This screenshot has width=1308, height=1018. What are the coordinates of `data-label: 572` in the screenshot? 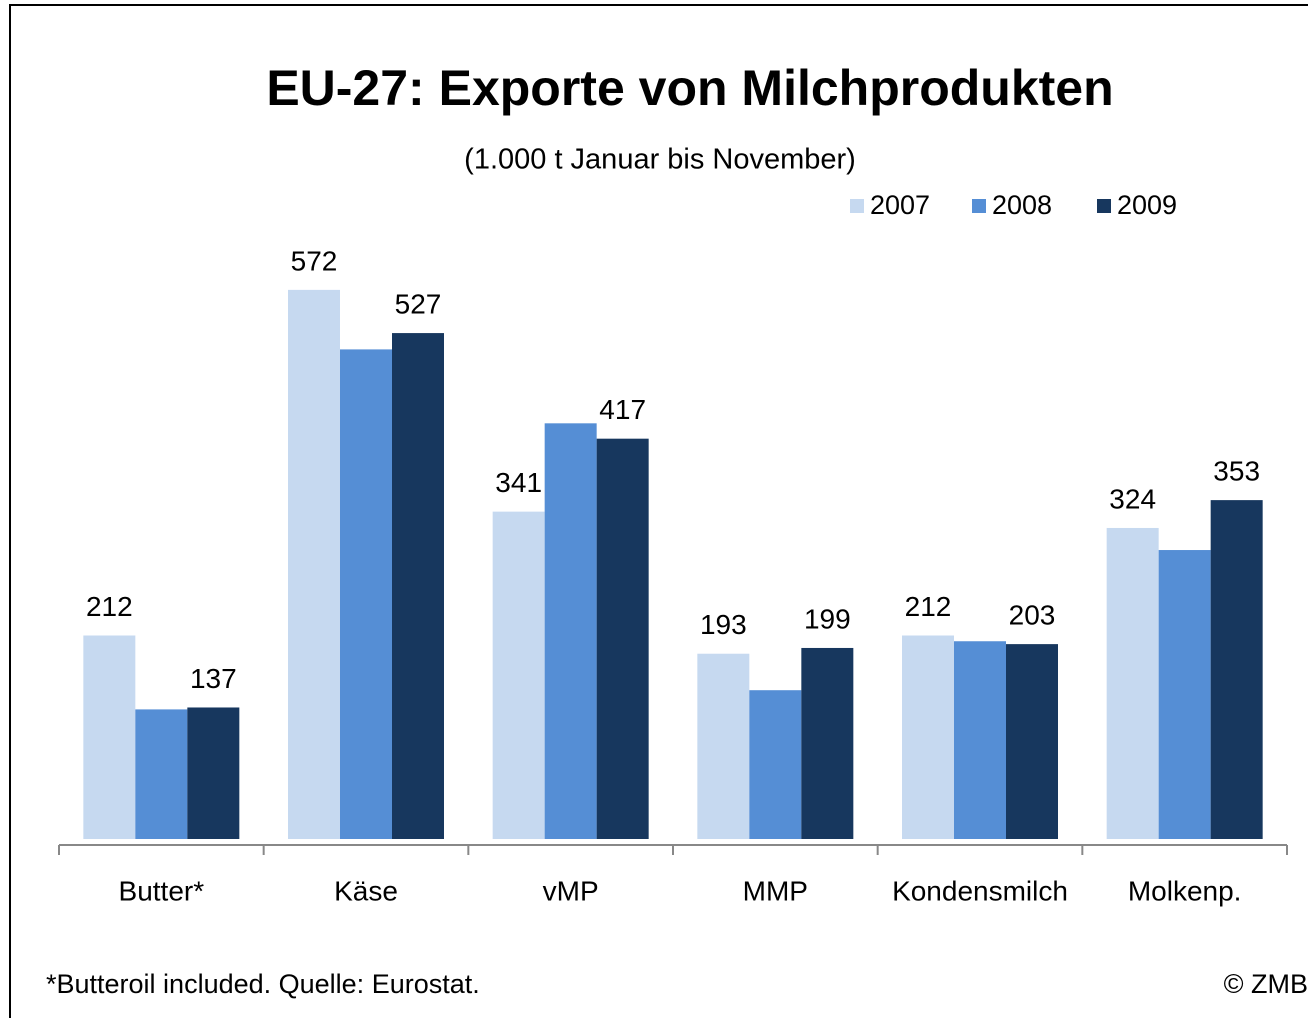 It's located at (314, 260).